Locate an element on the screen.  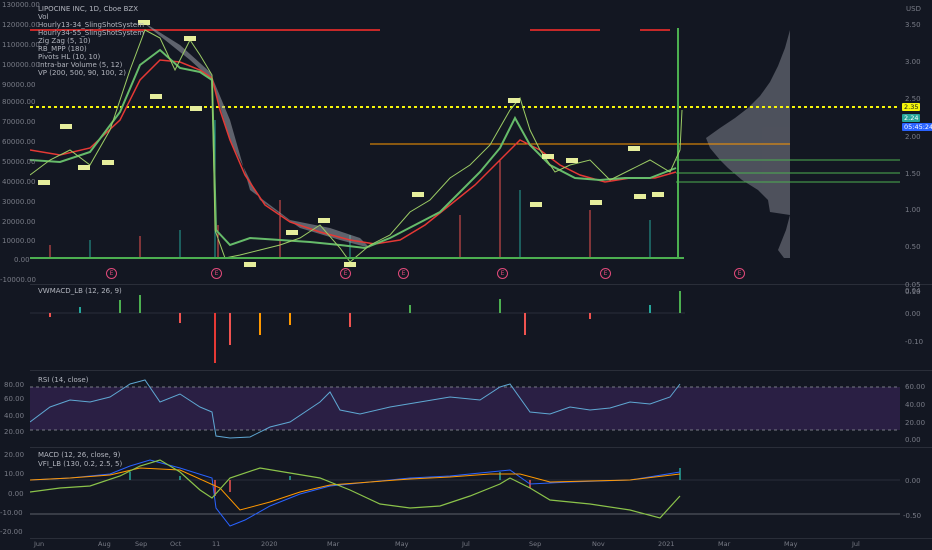
vwmacd-title: VWMACD_LB (12, 26, 9) is located at coordinates (80, 291).